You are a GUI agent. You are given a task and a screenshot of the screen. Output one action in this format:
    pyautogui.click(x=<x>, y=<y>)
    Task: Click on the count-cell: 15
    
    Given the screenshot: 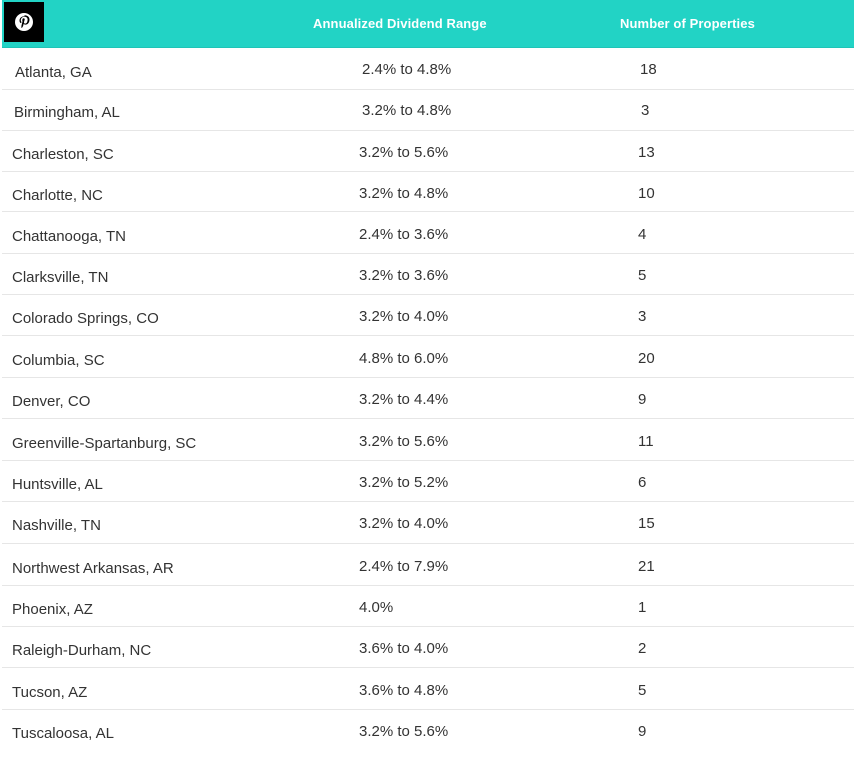 What is the action you would take?
    pyautogui.click(x=646, y=523)
    